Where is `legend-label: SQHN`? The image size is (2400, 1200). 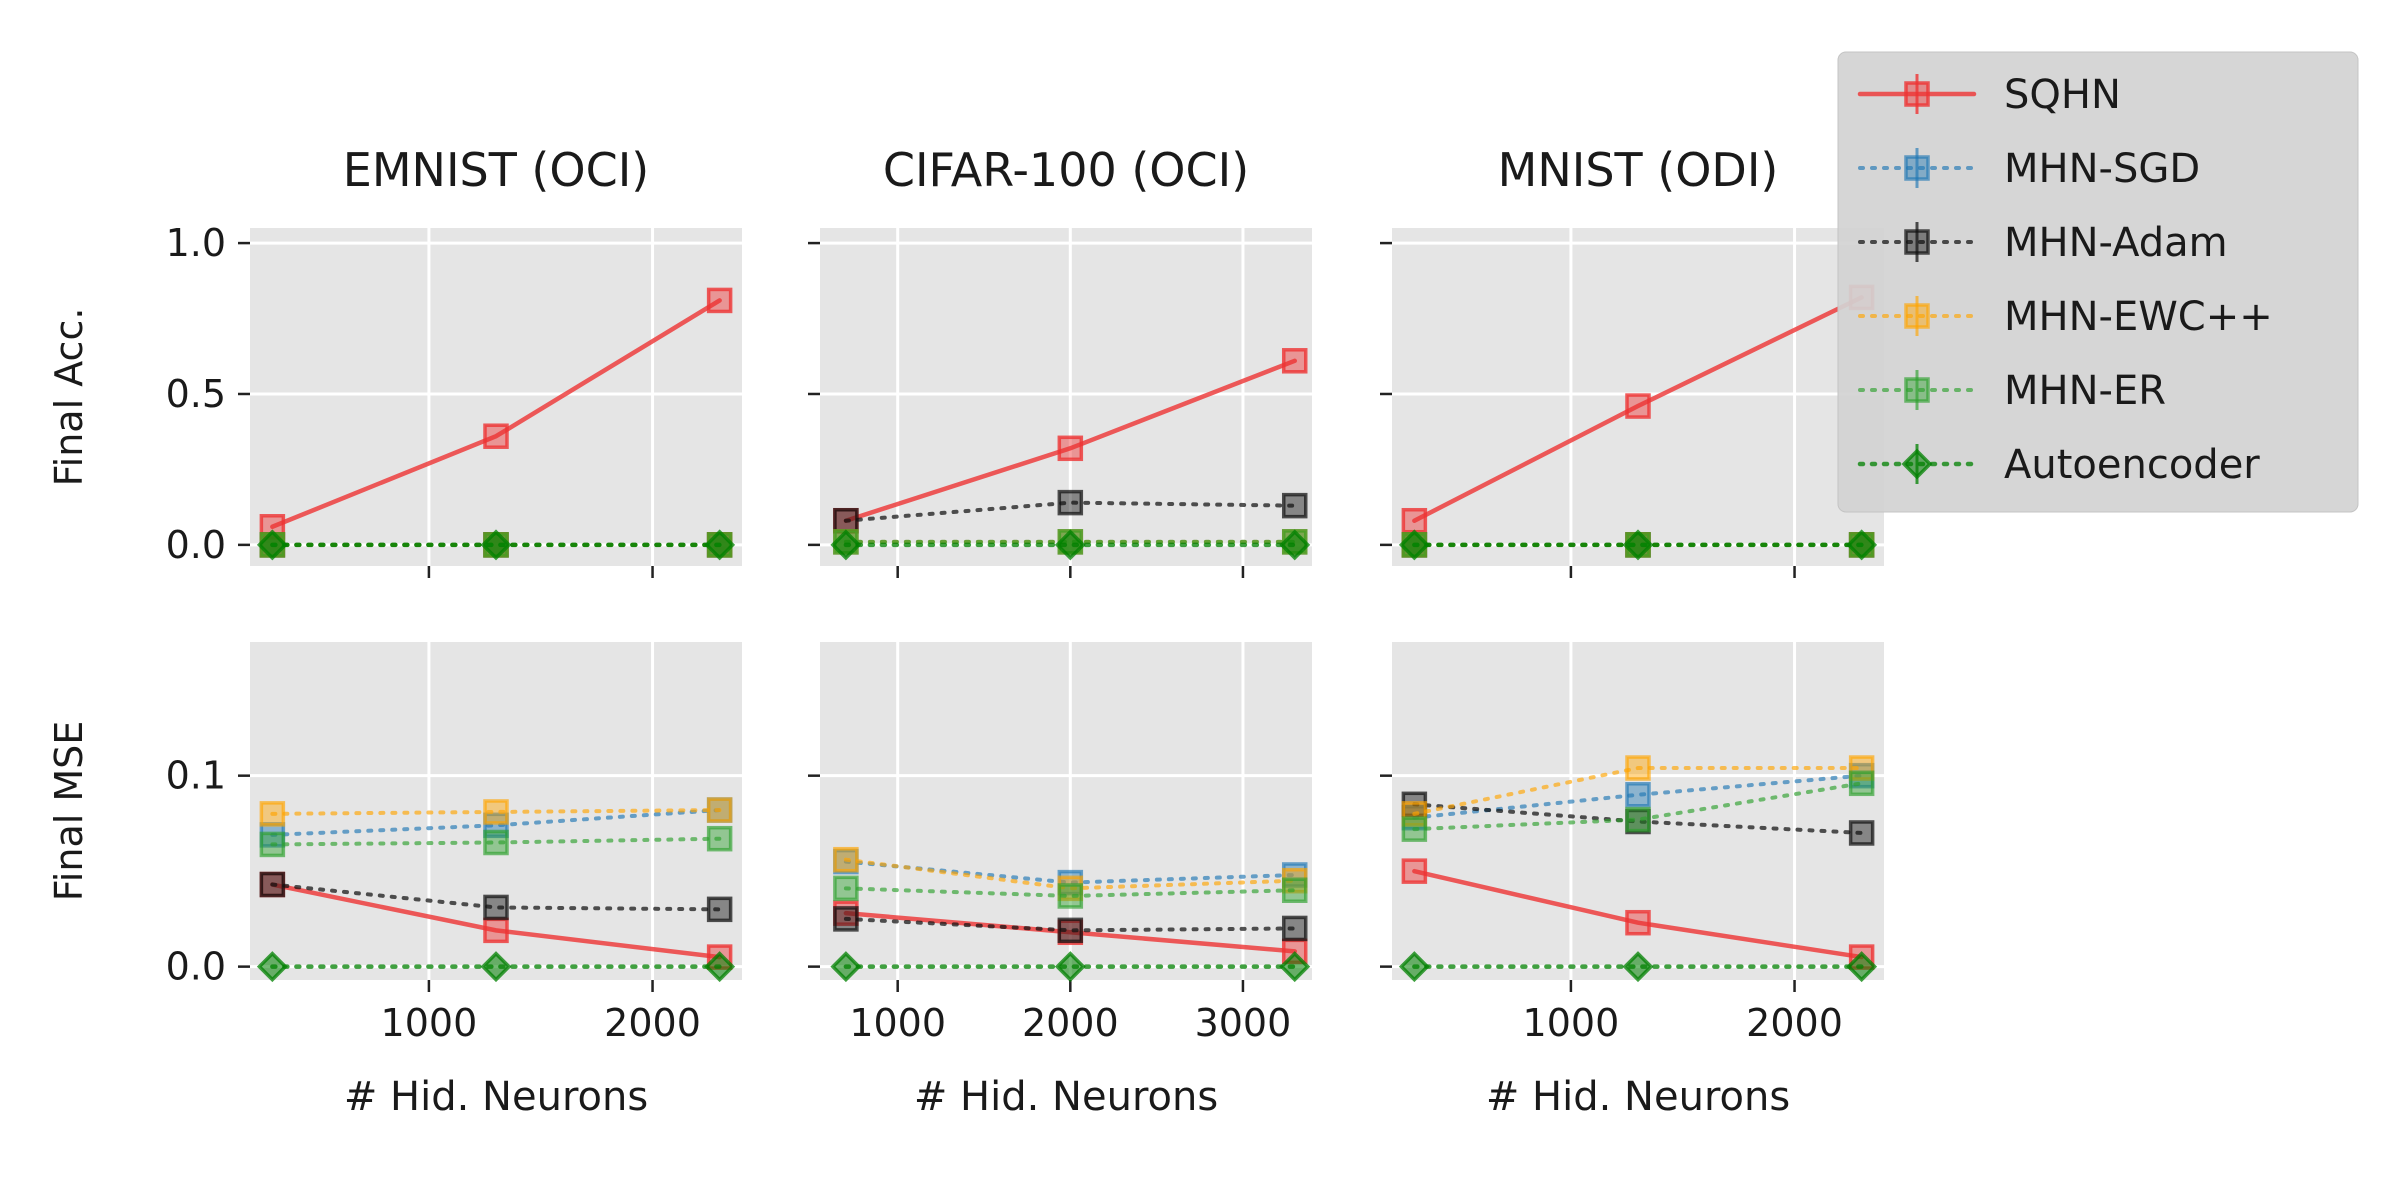 legend-label: SQHN is located at coordinates (2062, 95).